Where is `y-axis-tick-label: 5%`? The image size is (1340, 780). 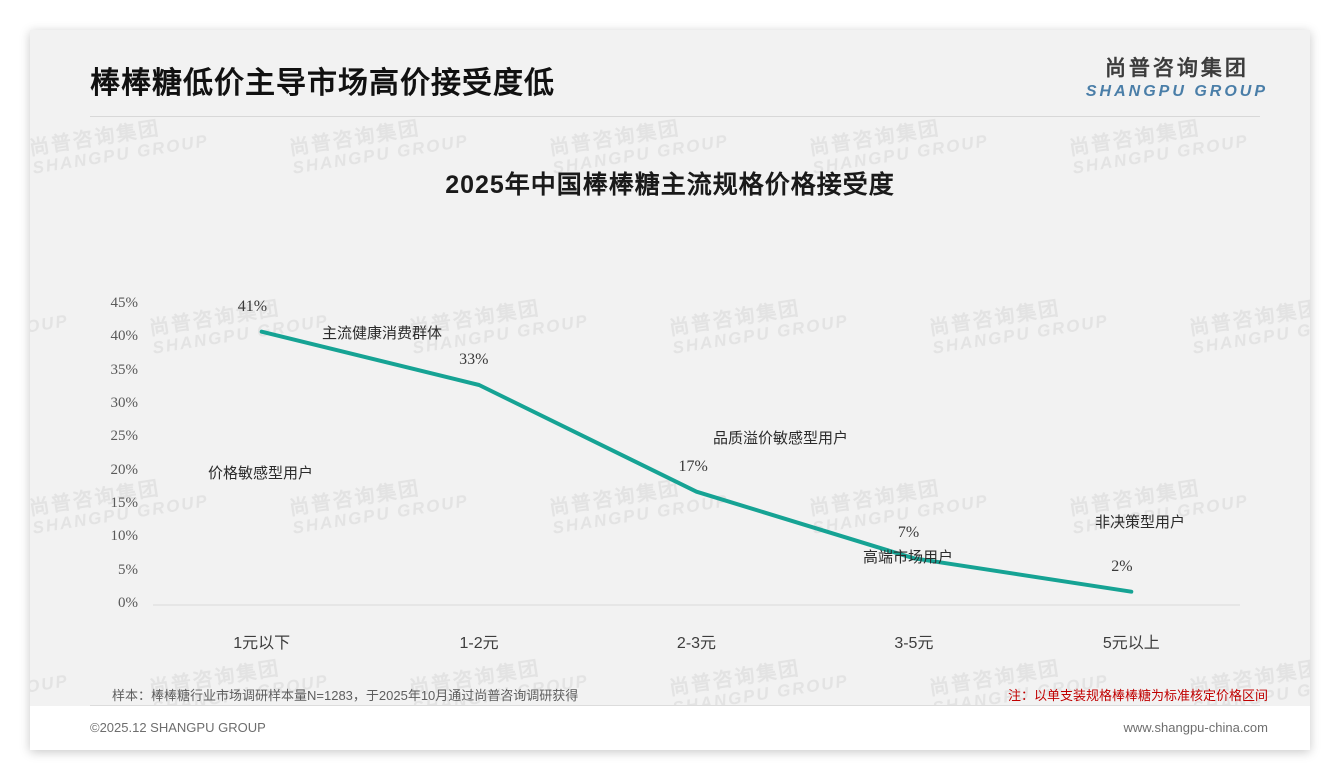 y-axis-tick-label: 5% is located at coordinates (128, 569).